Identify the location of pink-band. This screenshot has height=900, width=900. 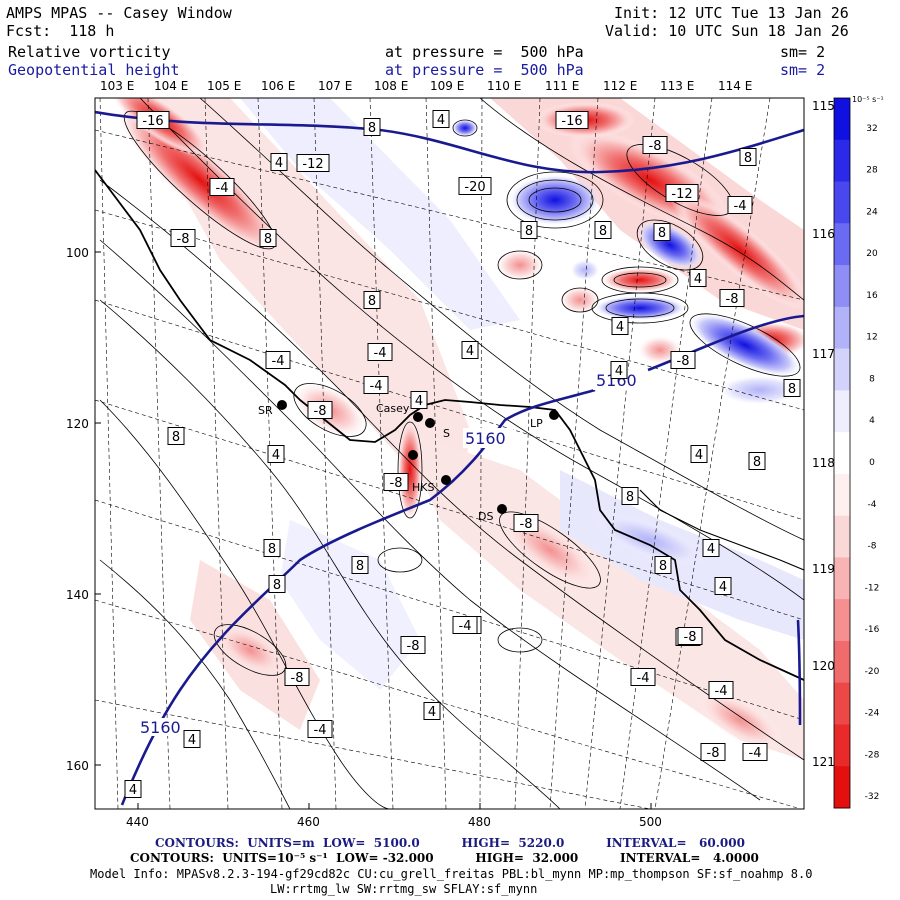
(647, 214).